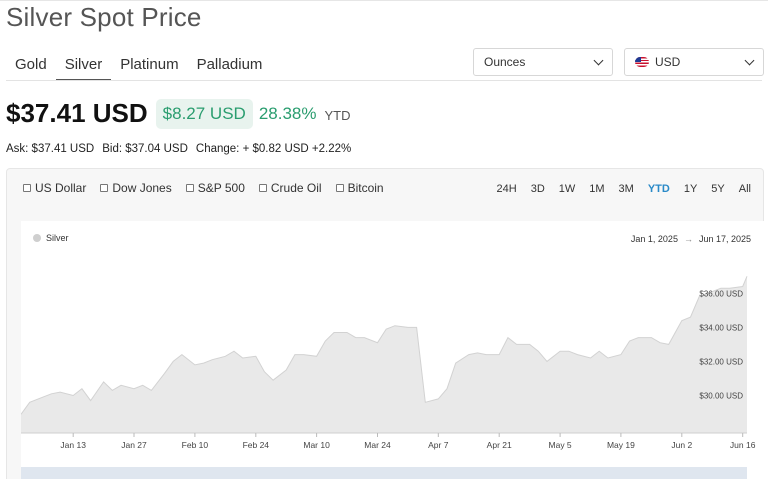 The width and height of the screenshot is (768, 479). I want to click on range-ytd: YTD, so click(658, 189).